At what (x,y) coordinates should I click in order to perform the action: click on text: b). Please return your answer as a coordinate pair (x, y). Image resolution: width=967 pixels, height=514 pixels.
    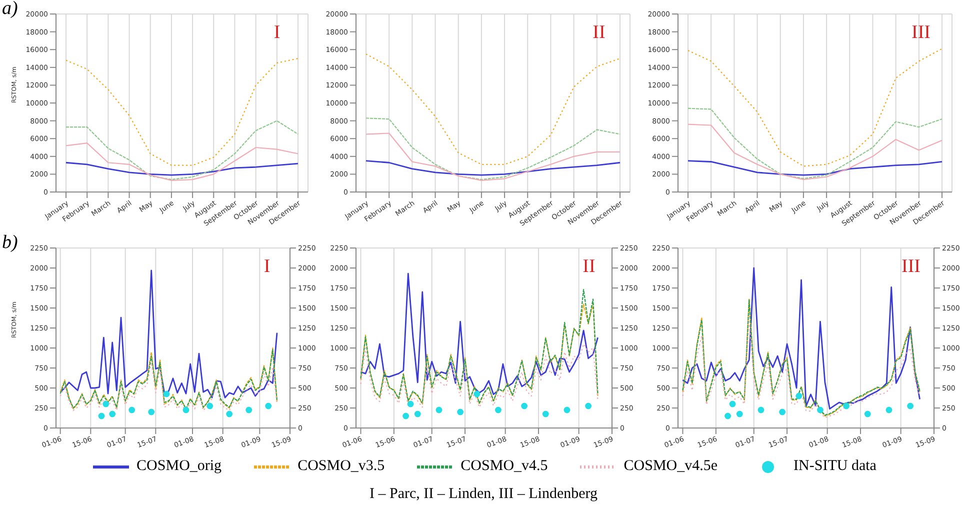
    Looking at the image, I should click on (10, 243).